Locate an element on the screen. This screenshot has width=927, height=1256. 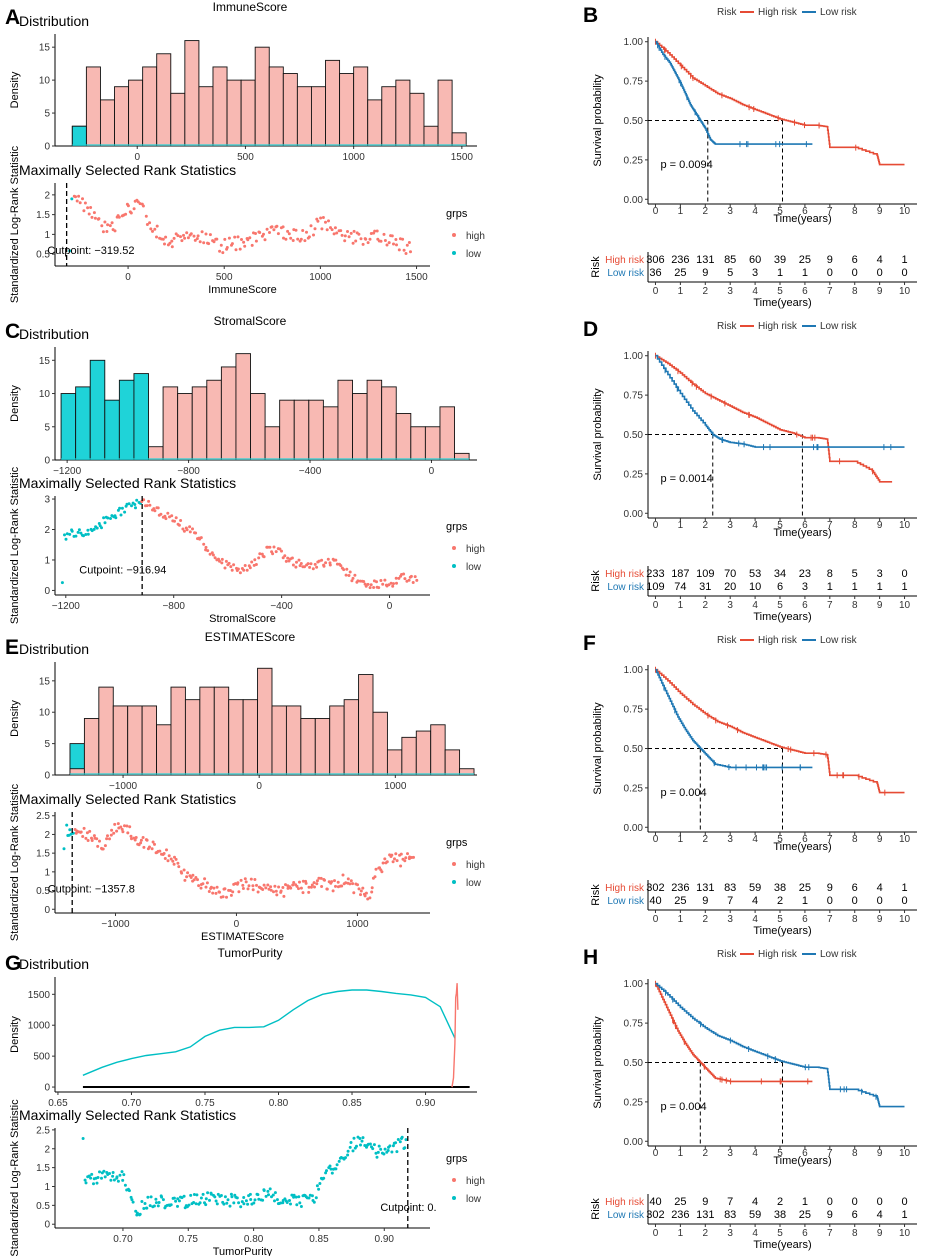
p-value: p = 0.004 is located at coordinates (683, 793).